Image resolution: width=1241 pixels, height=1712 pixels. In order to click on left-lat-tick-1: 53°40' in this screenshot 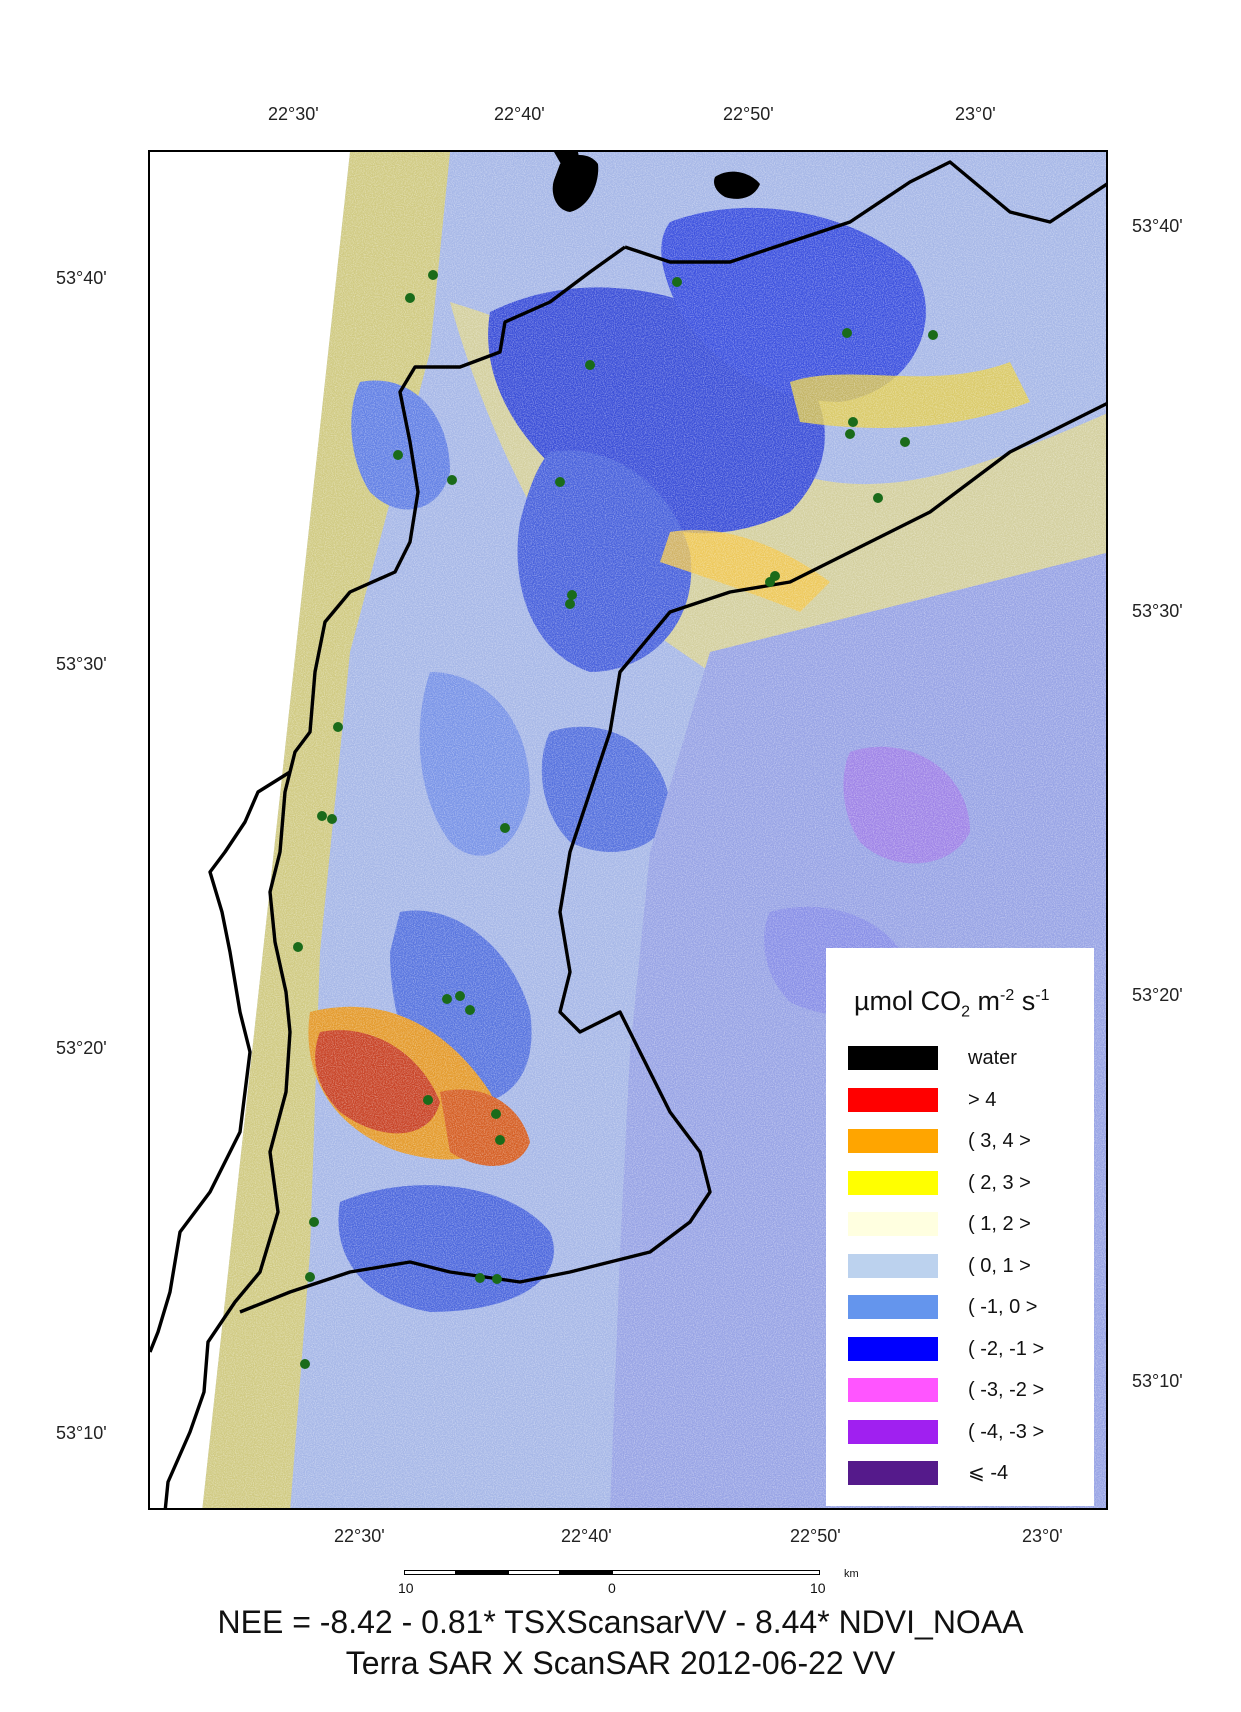, I will do `click(81, 278)`.